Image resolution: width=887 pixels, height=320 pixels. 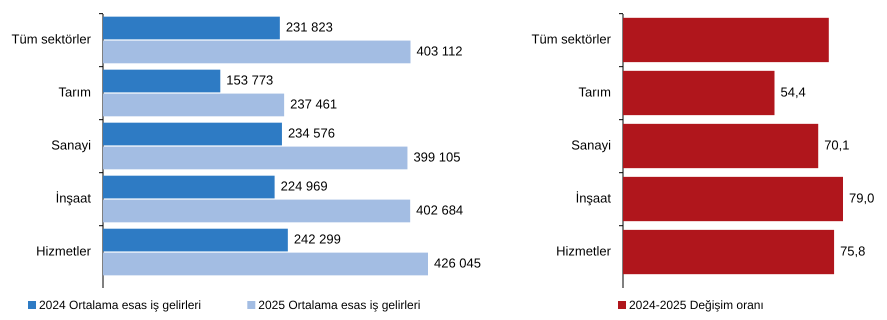 What do you see at coordinates (339, 305) in the screenshot?
I see `legend-label: 2025 Ortalama esas iş gelirleri` at bounding box center [339, 305].